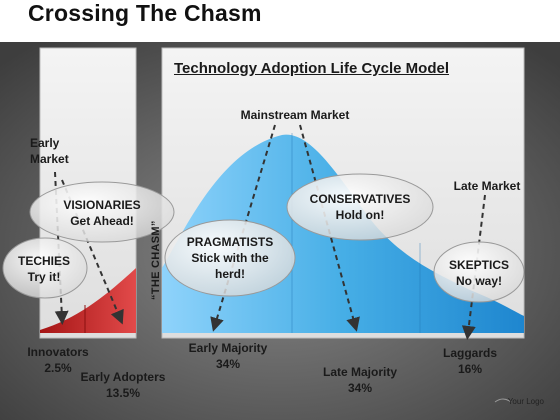 The height and width of the screenshot is (420, 560). Describe the element at coordinates (156, 260) in the screenshot. I see `label-the-chasm: “THE CHASM”` at that location.